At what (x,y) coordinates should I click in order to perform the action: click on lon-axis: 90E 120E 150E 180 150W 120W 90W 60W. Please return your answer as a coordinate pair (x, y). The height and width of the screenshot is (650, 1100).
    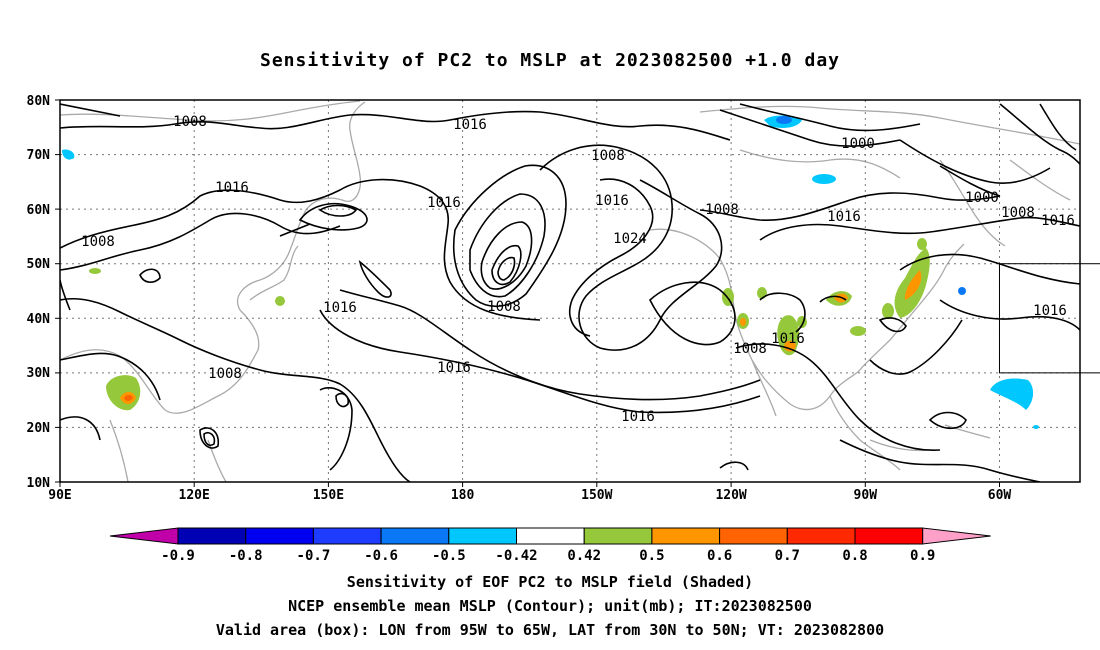
    Looking at the image, I should click on (529, 492).